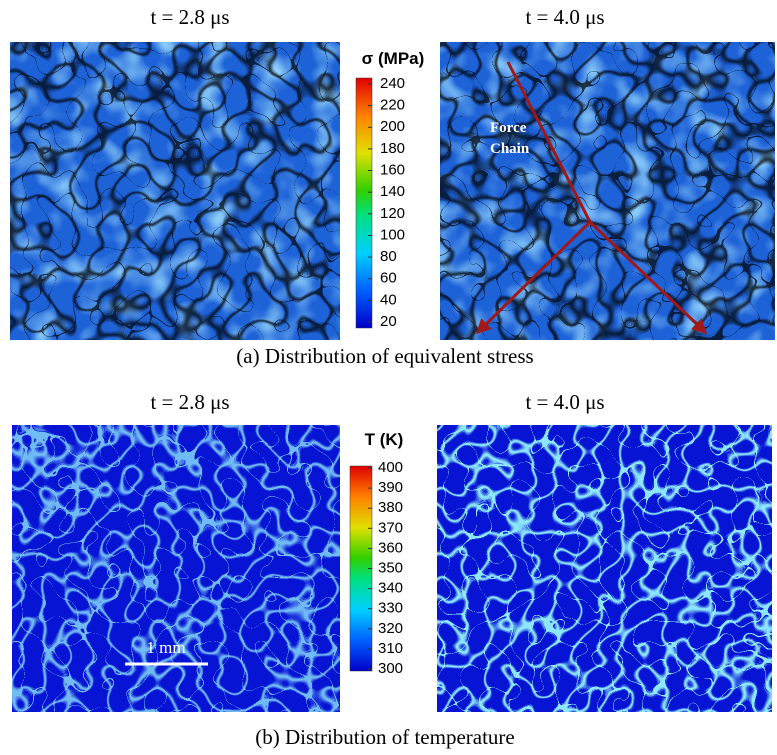 Image resolution: width=777 pixels, height=755 pixels. What do you see at coordinates (510, 149) in the screenshot?
I see `annotation: Chain` at bounding box center [510, 149].